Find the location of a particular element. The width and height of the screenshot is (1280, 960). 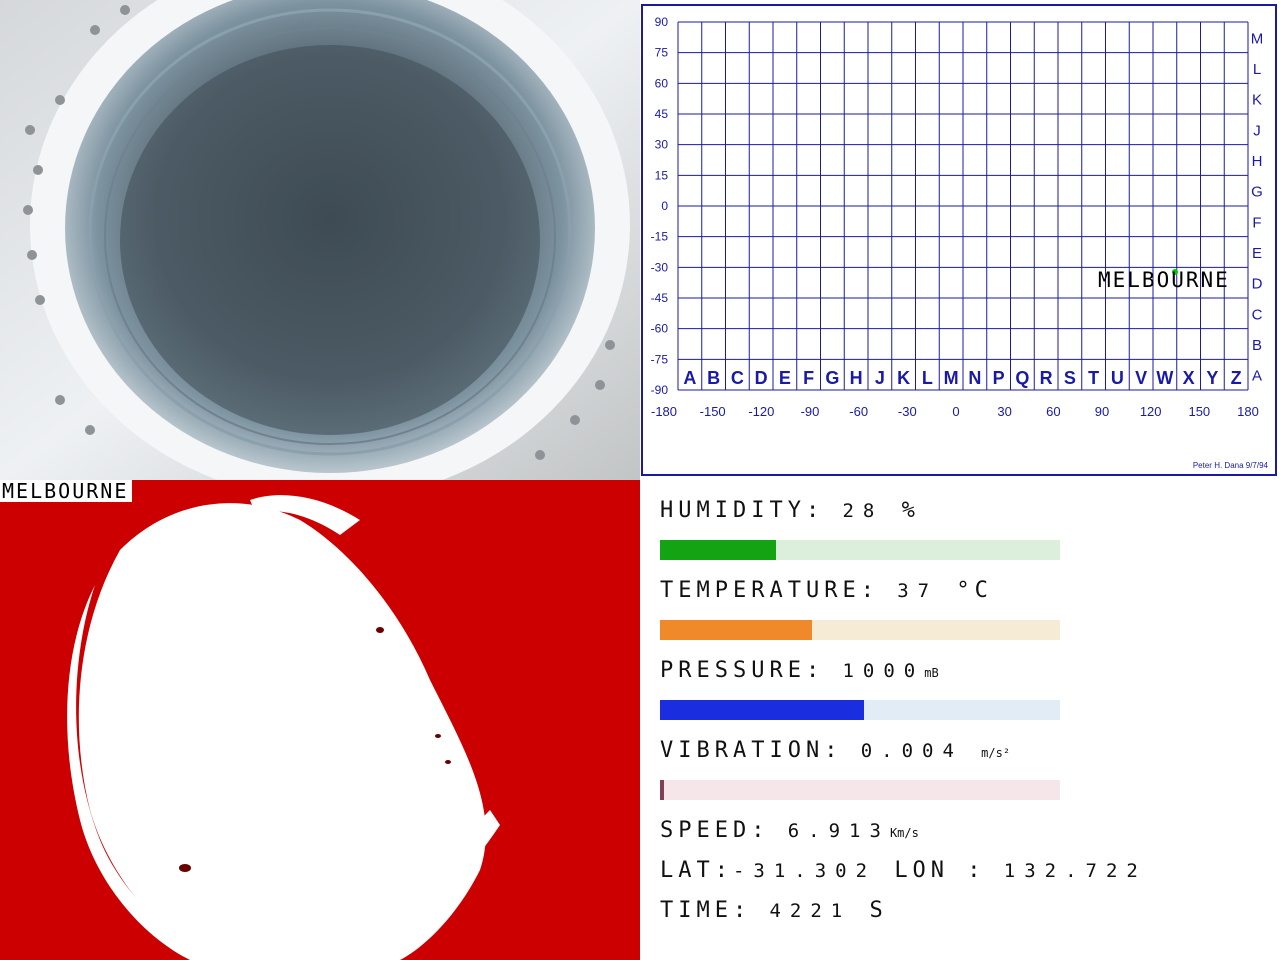

x-tick-label: -150 is located at coordinates (713, 411).